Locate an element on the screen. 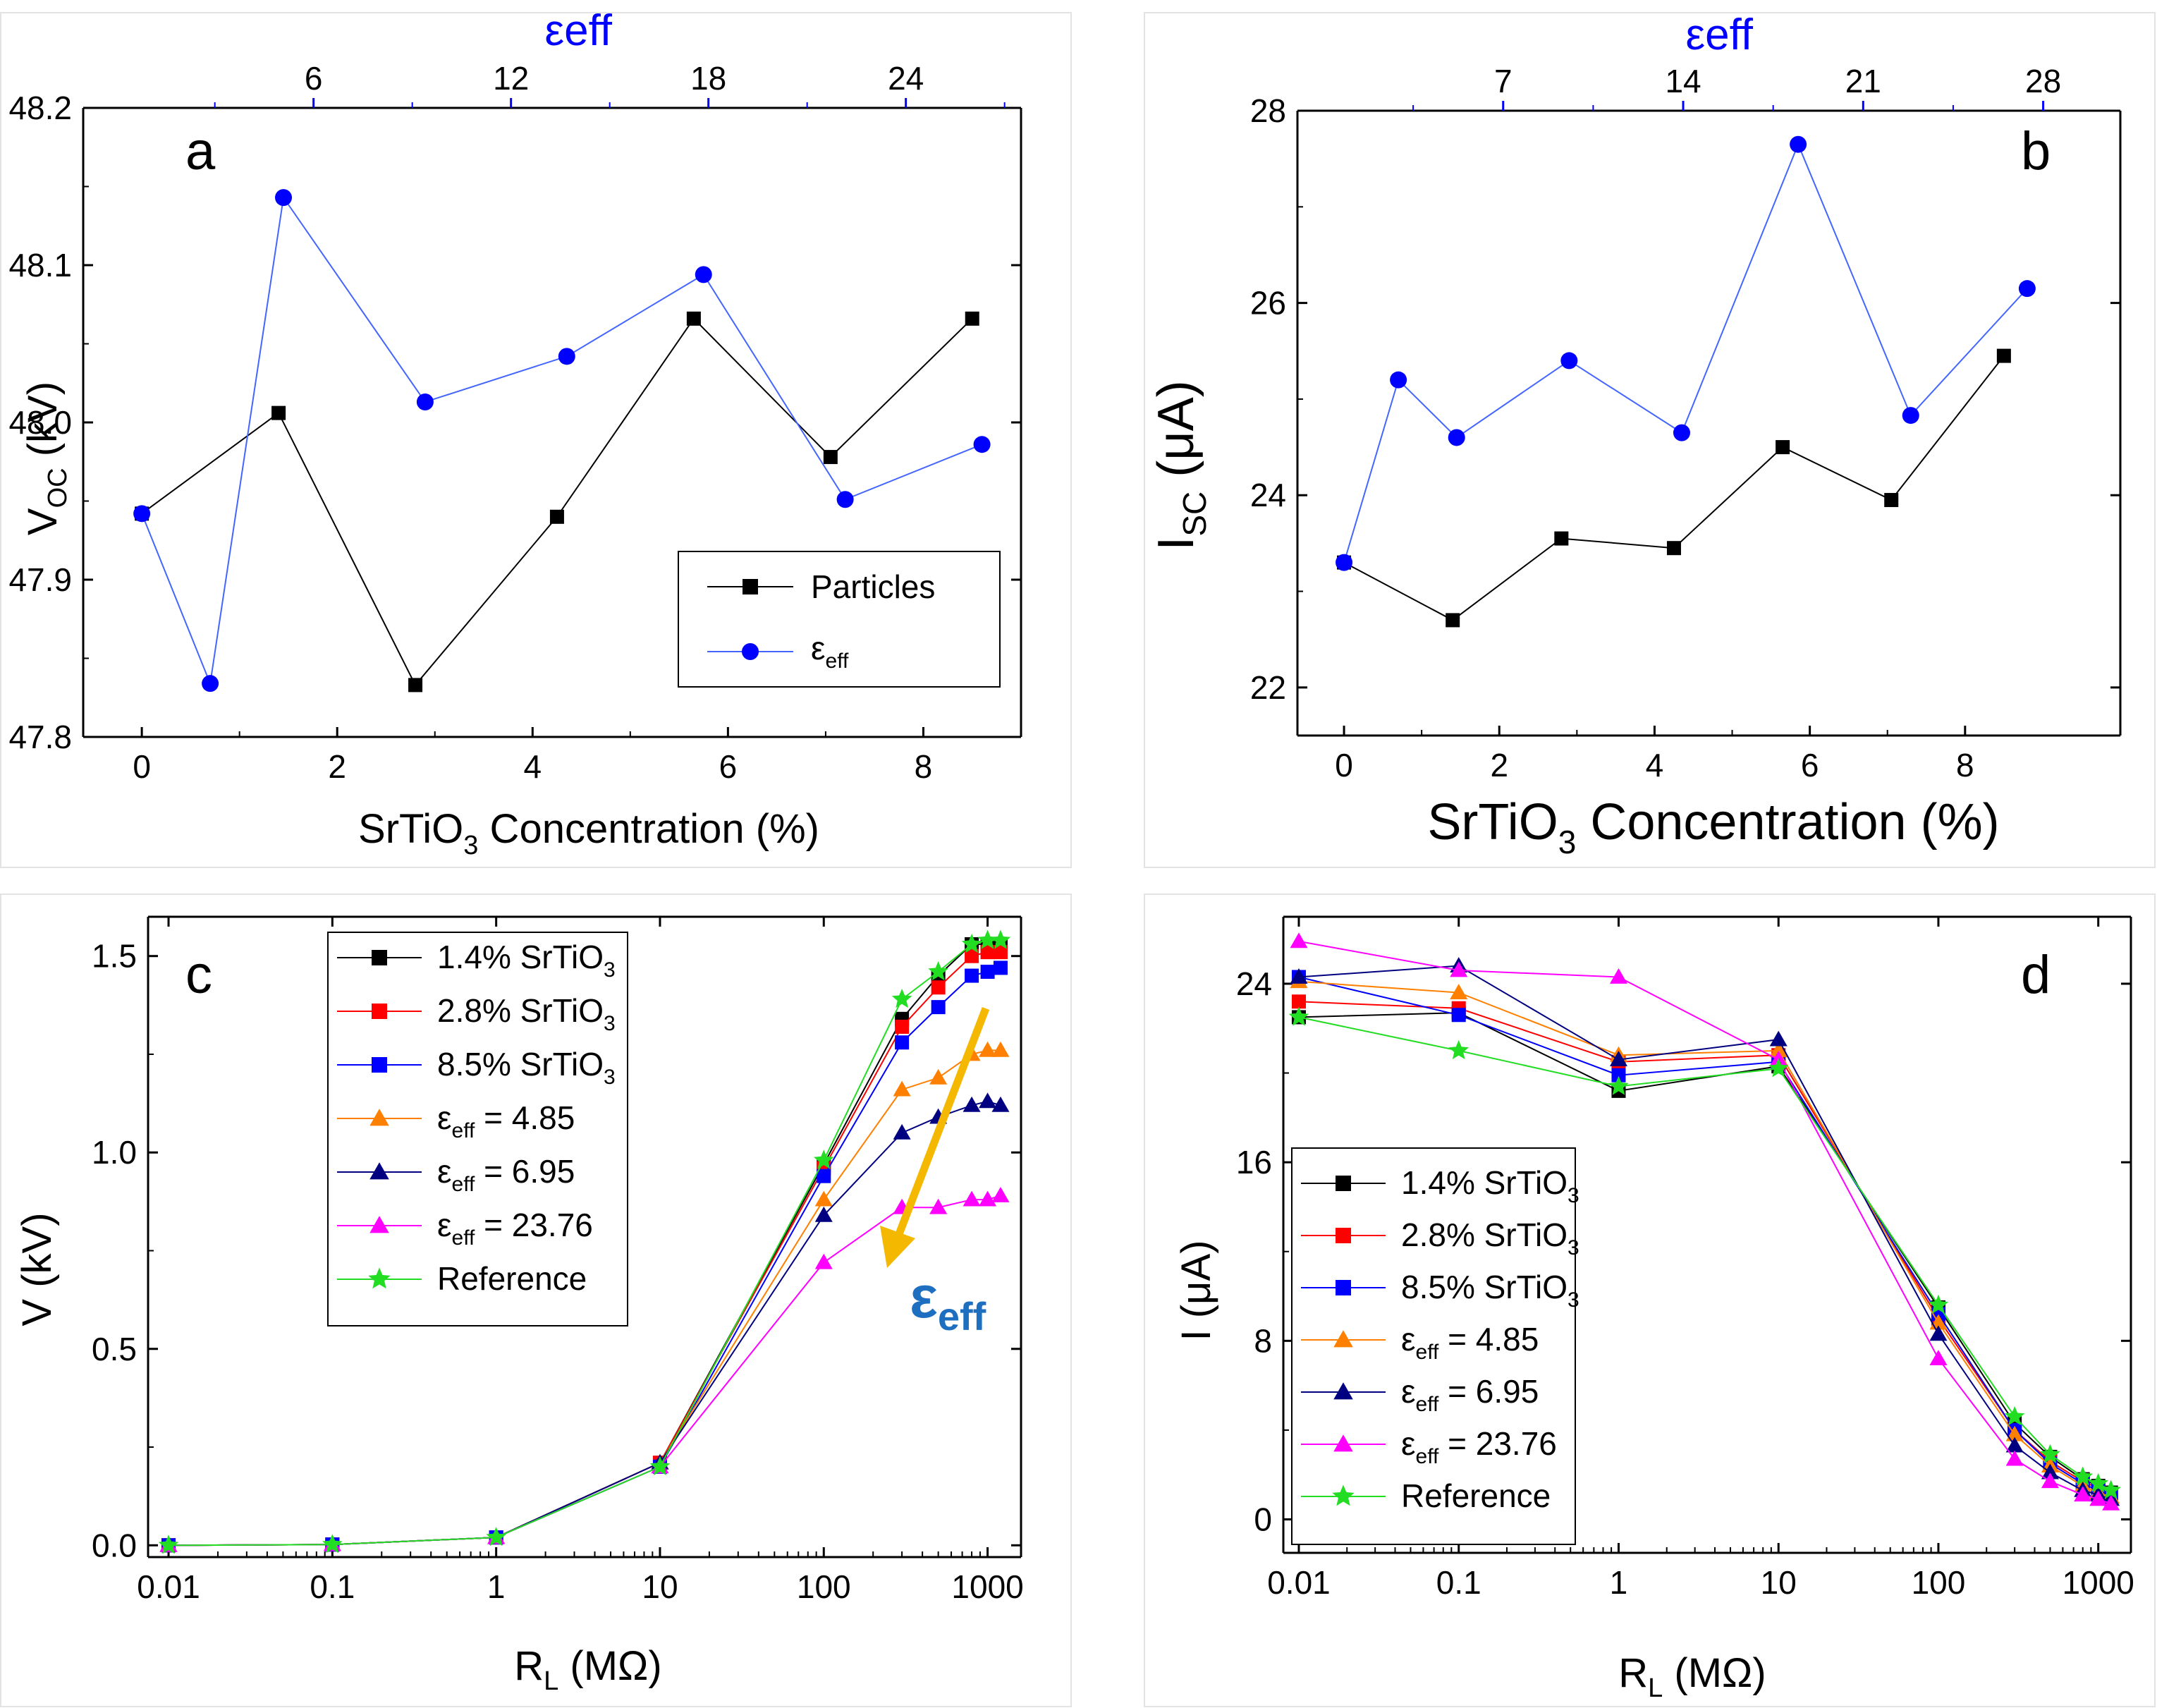 The width and height of the screenshot is (2157, 1708). panel-b-x-axis-title: SrTiO3 Concentration (%) is located at coordinates (1713, 827).